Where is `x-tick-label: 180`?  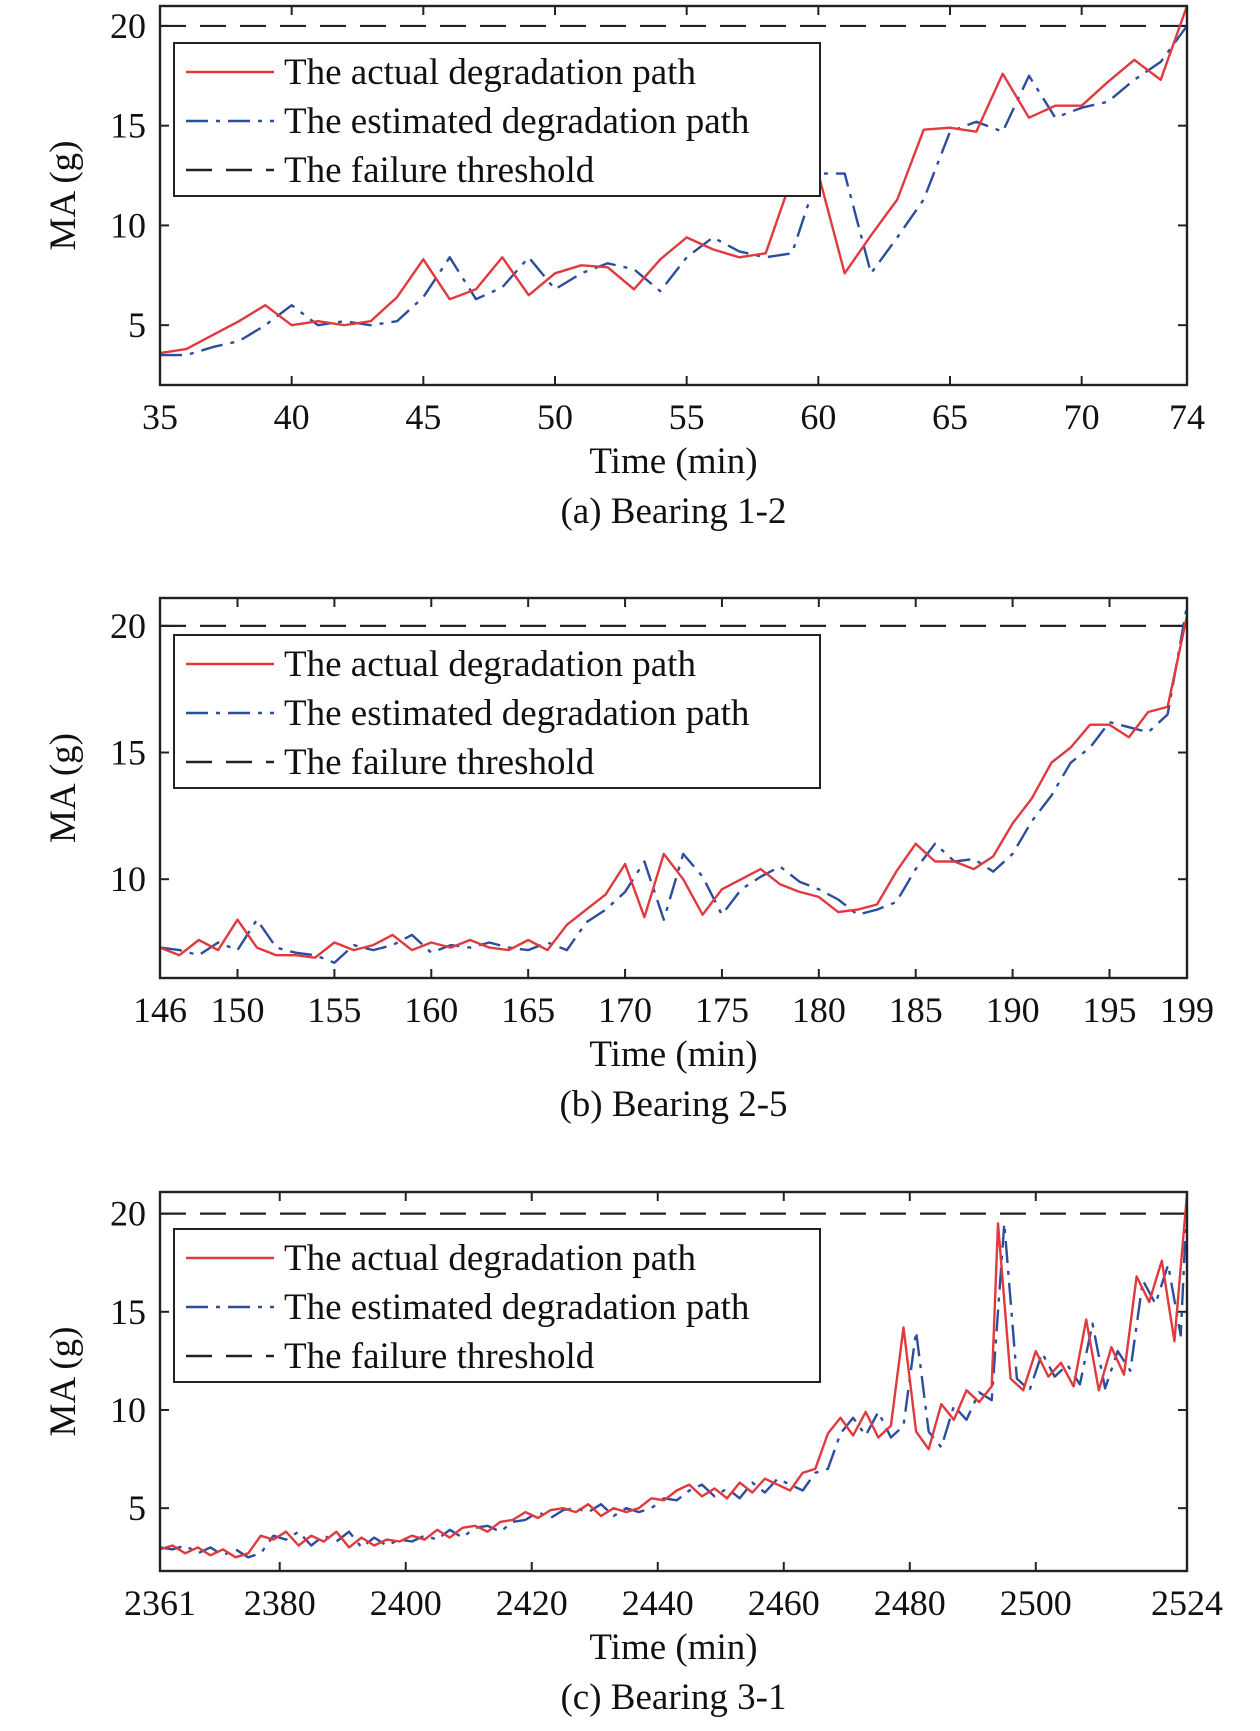 x-tick-label: 180 is located at coordinates (819, 1010).